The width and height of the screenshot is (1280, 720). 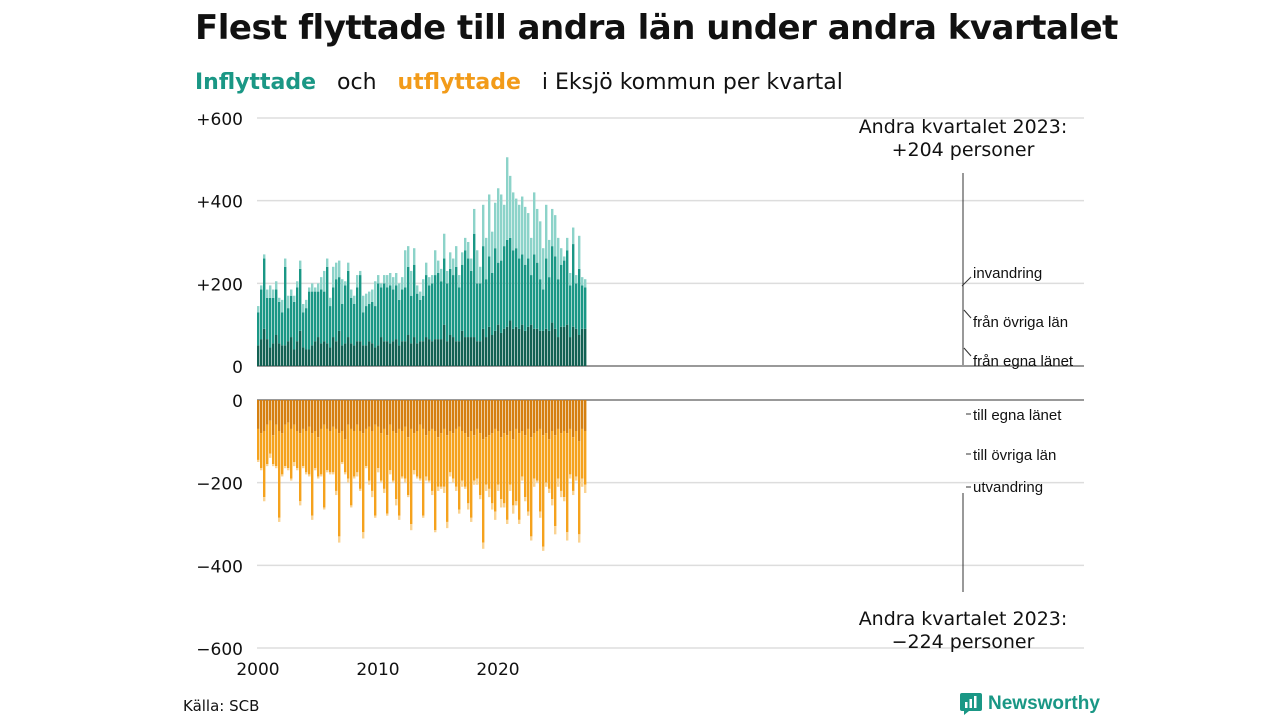 I want to click on y-tick-label: 0, so click(x=237, y=368).